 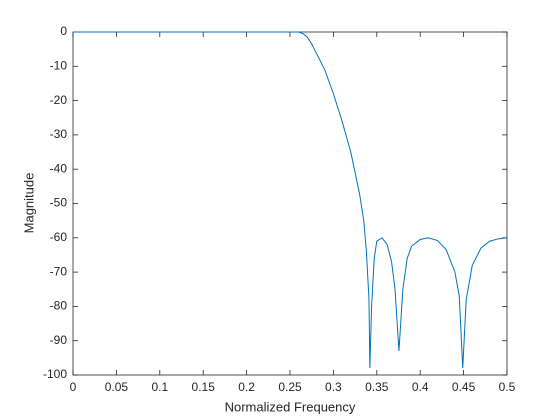 What do you see at coordinates (59, 65) in the screenshot?
I see `y-tick-label: -10` at bounding box center [59, 65].